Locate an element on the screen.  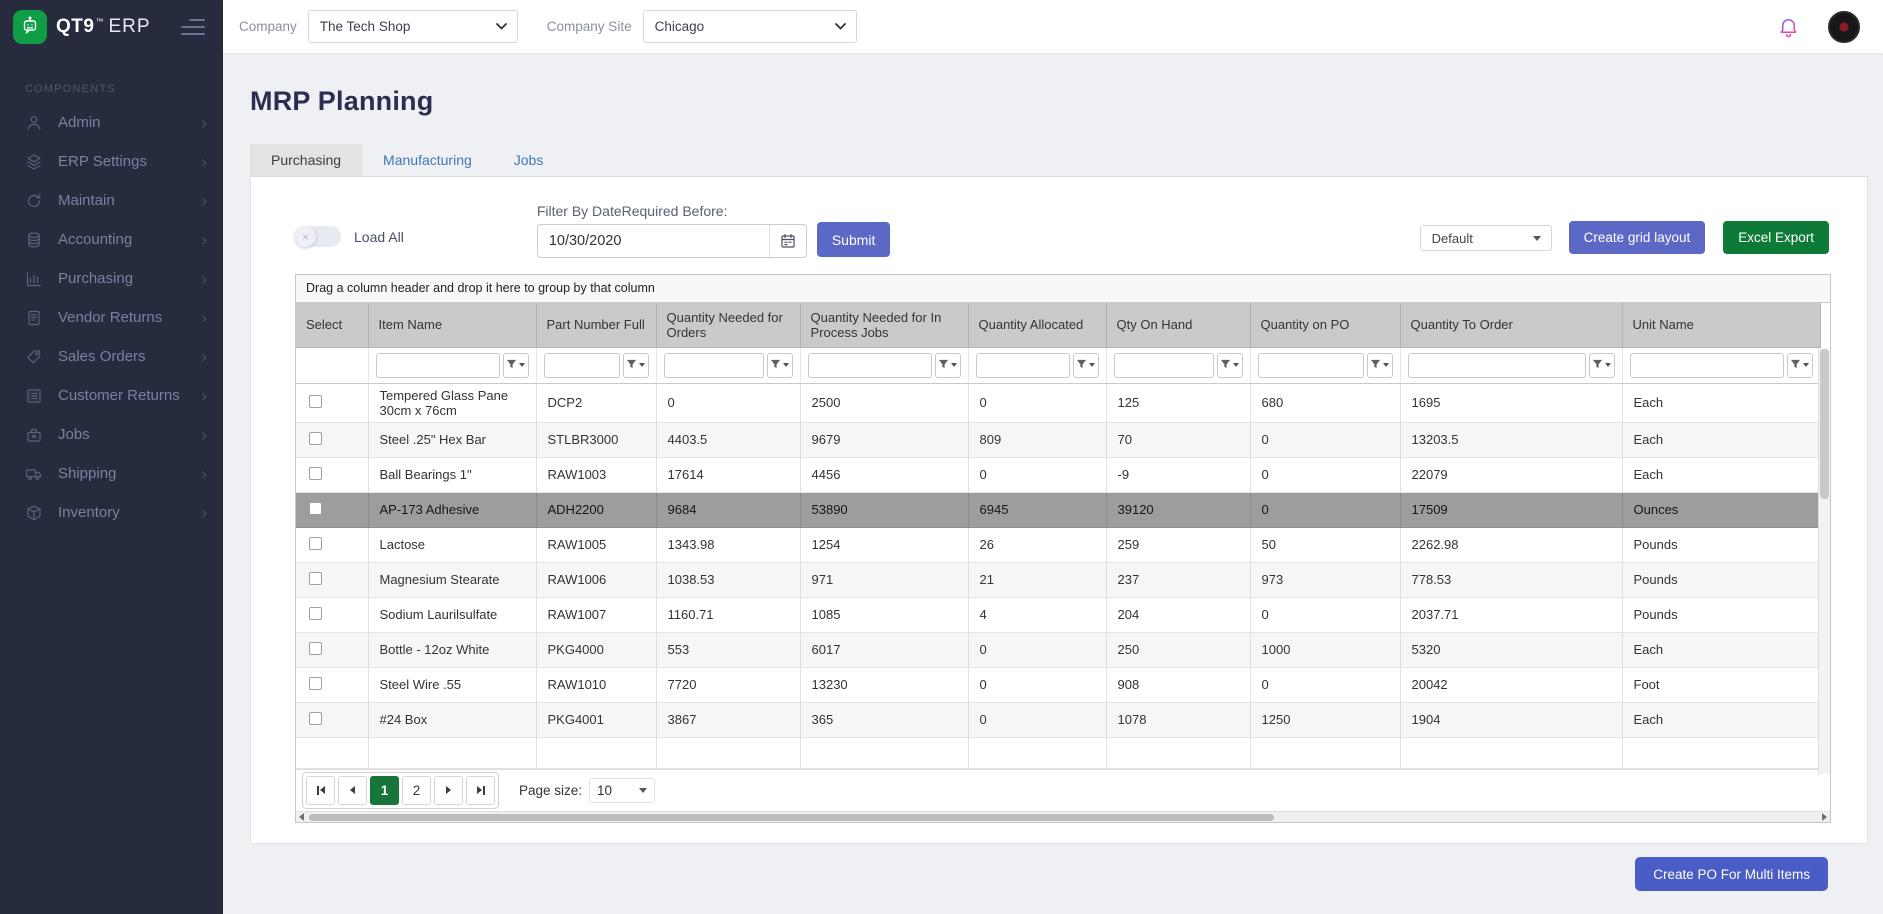
vertical-scrollbar is located at coordinates (1824, 561).